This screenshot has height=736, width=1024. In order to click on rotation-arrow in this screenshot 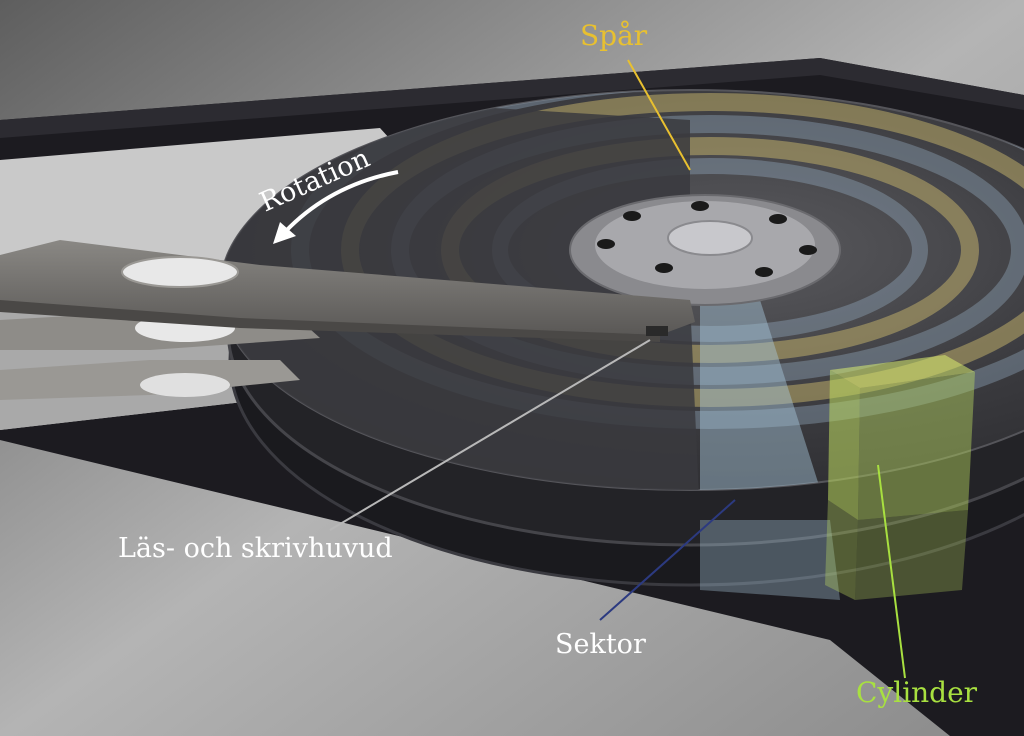, I will do `click(341, 202)`.